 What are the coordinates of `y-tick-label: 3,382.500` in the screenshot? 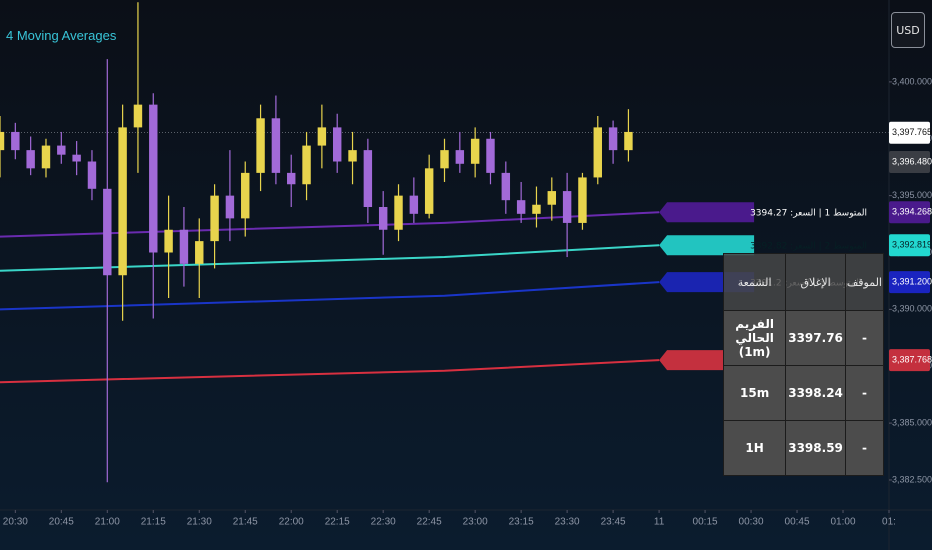 It's located at (912, 479).